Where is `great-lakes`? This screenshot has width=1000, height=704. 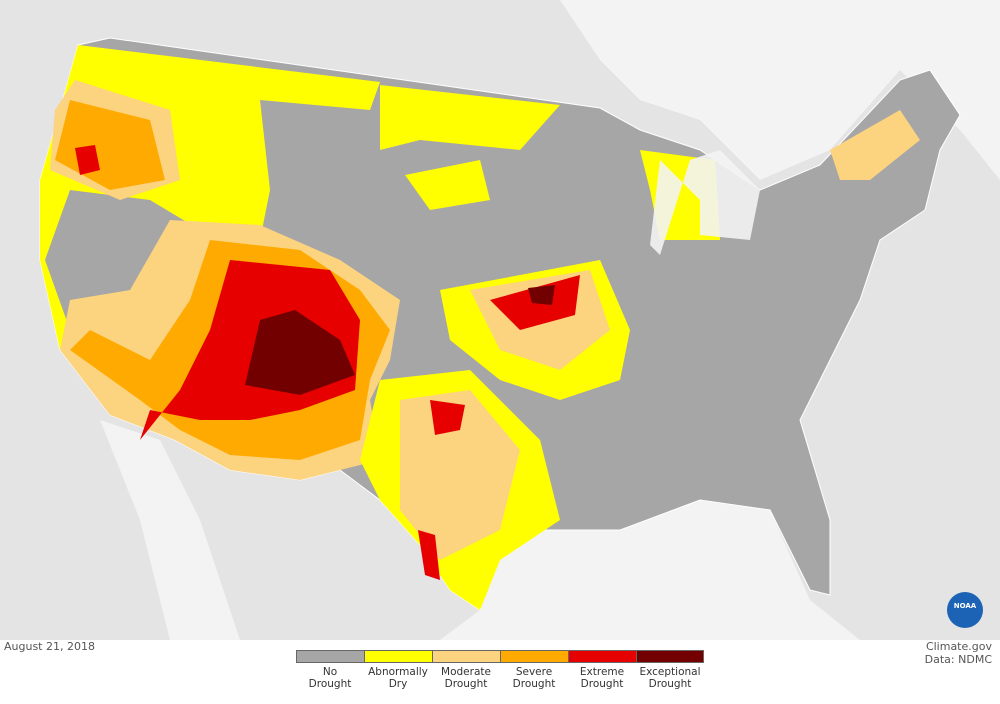 great-lakes is located at coordinates (700, 197).